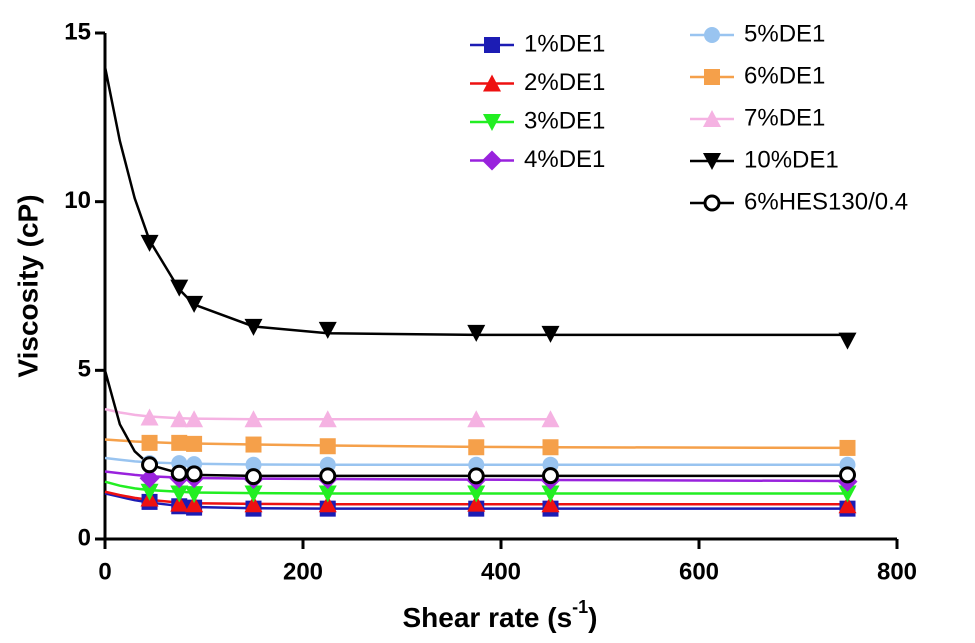 The image size is (975, 643). Describe the element at coordinates (580, 607) in the screenshot. I see `x-axis-label-sup: -1` at that location.